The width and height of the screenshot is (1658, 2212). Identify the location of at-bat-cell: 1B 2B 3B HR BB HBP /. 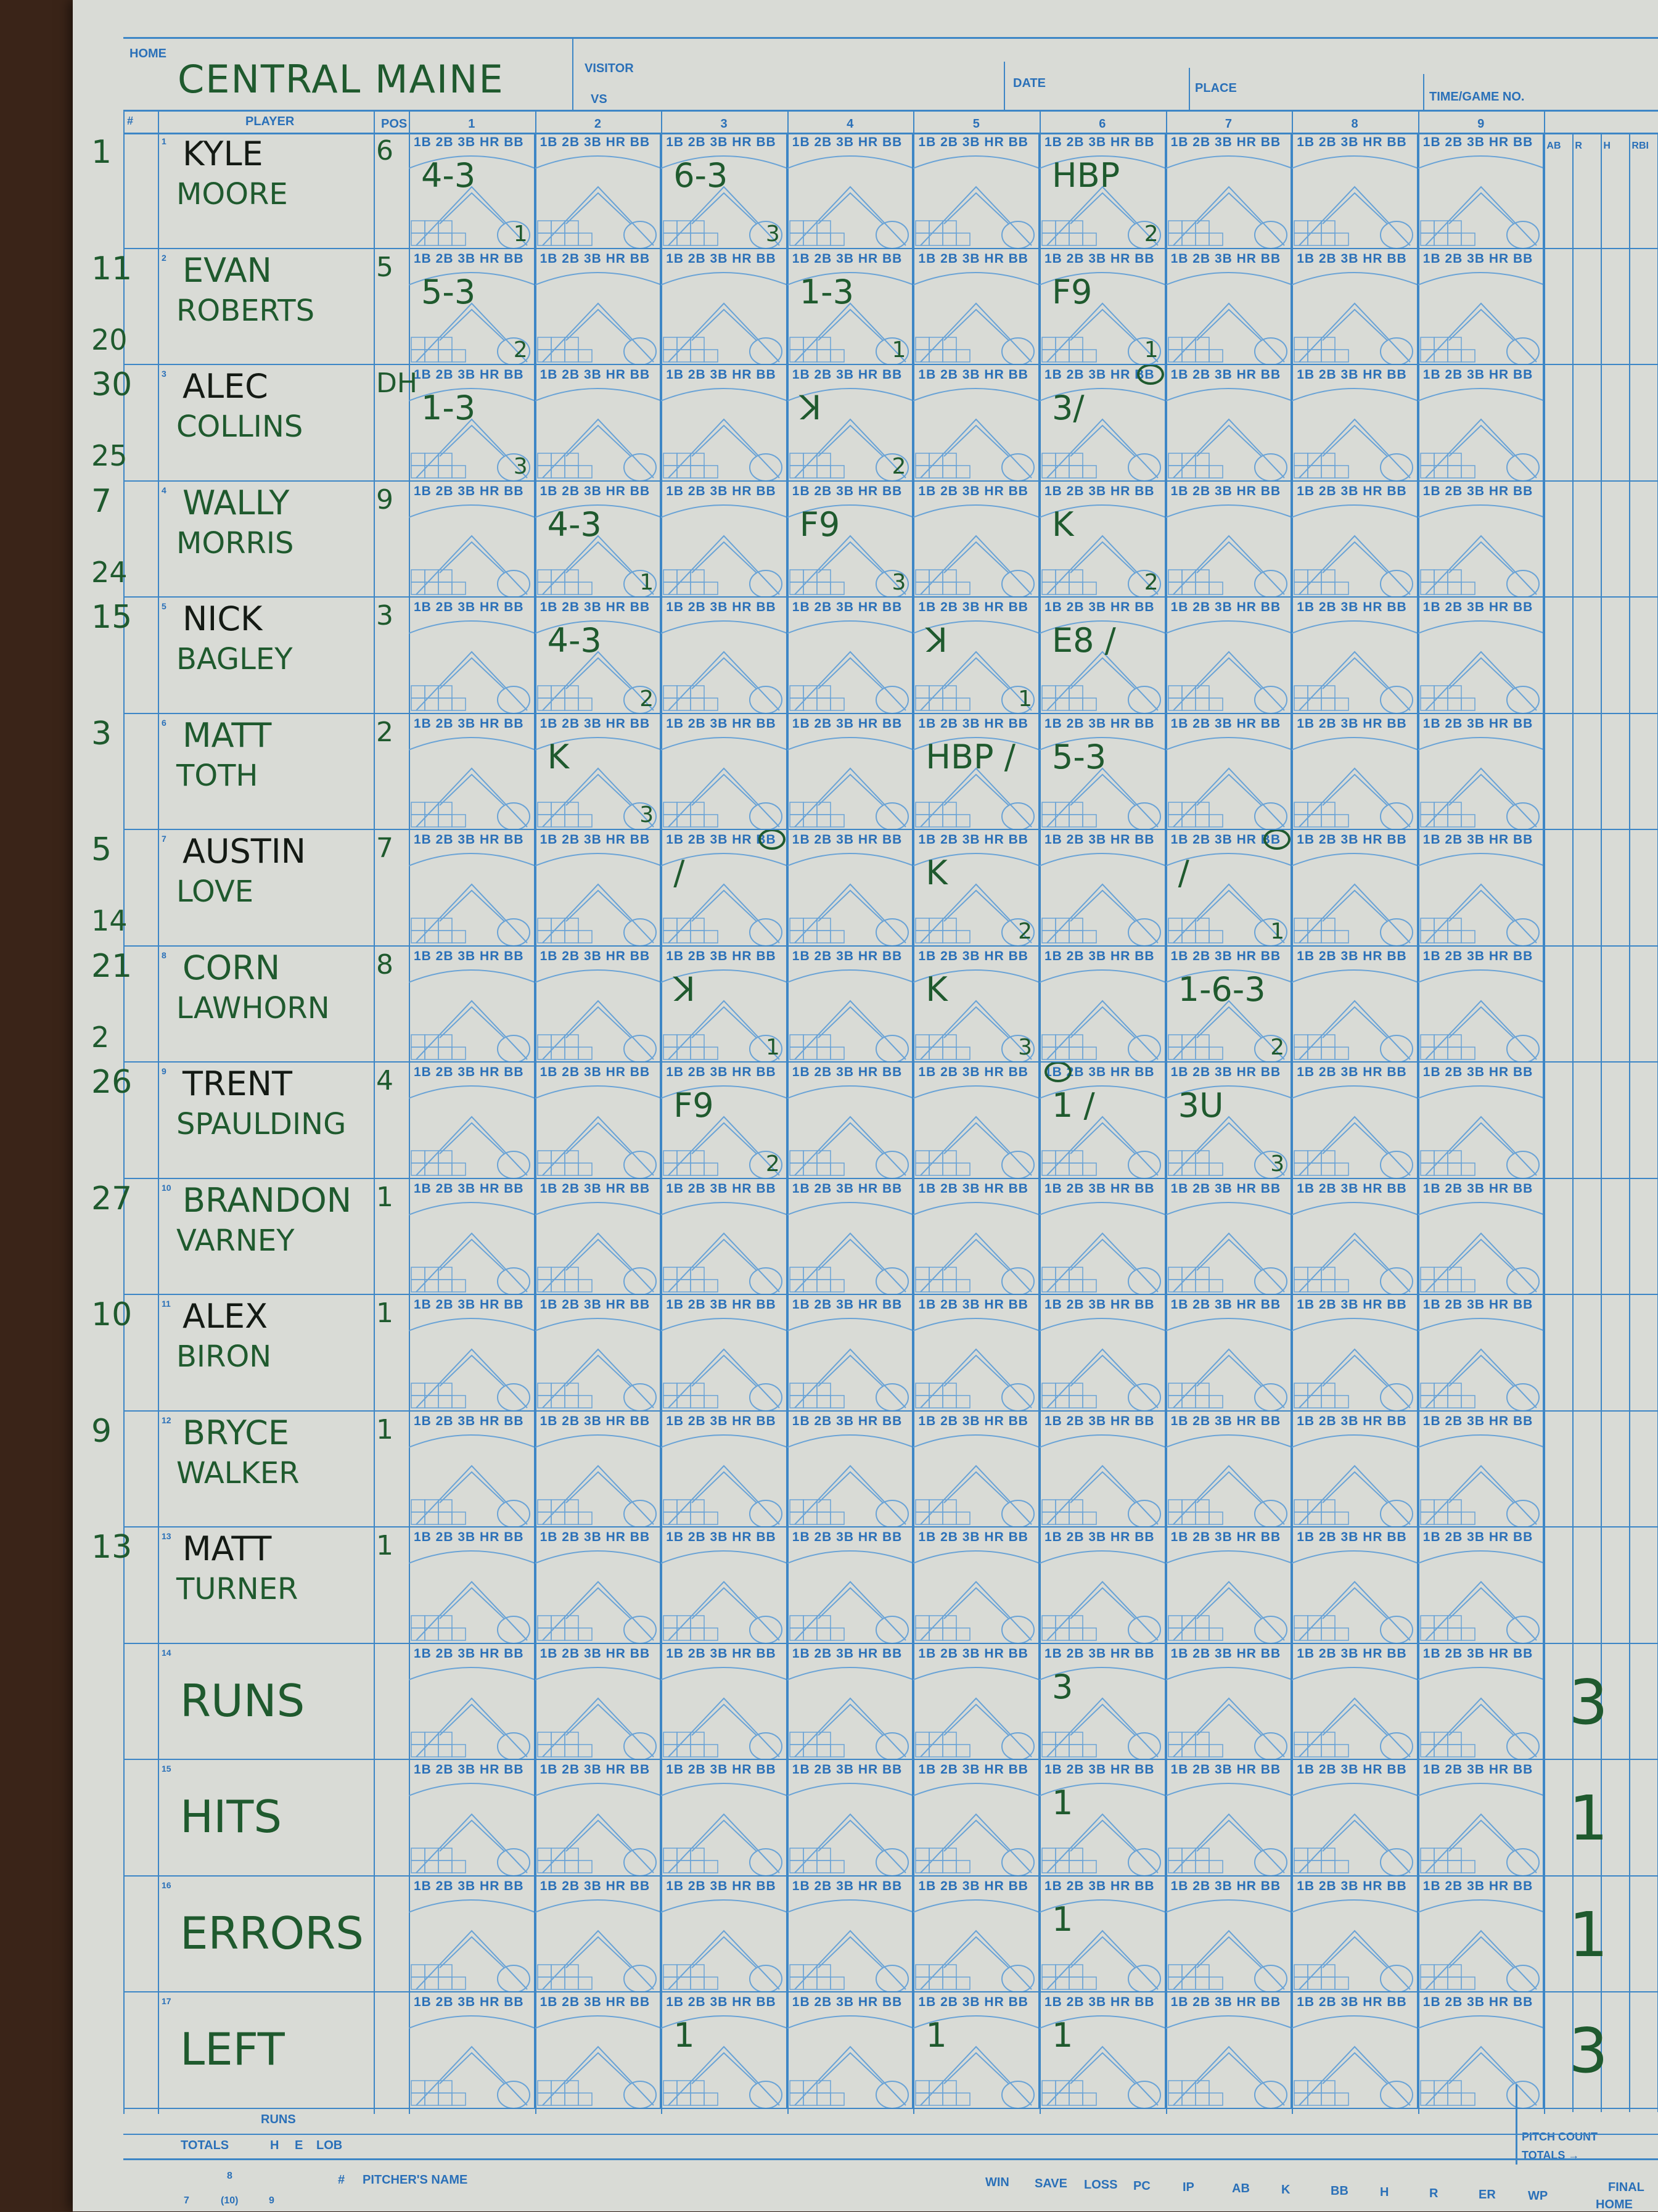
(976, 771).